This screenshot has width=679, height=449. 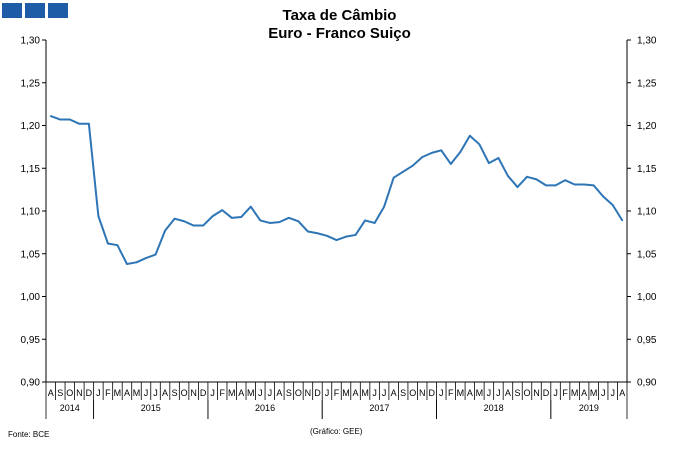 I want to click on year-label: 2016, so click(x=265, y=408).